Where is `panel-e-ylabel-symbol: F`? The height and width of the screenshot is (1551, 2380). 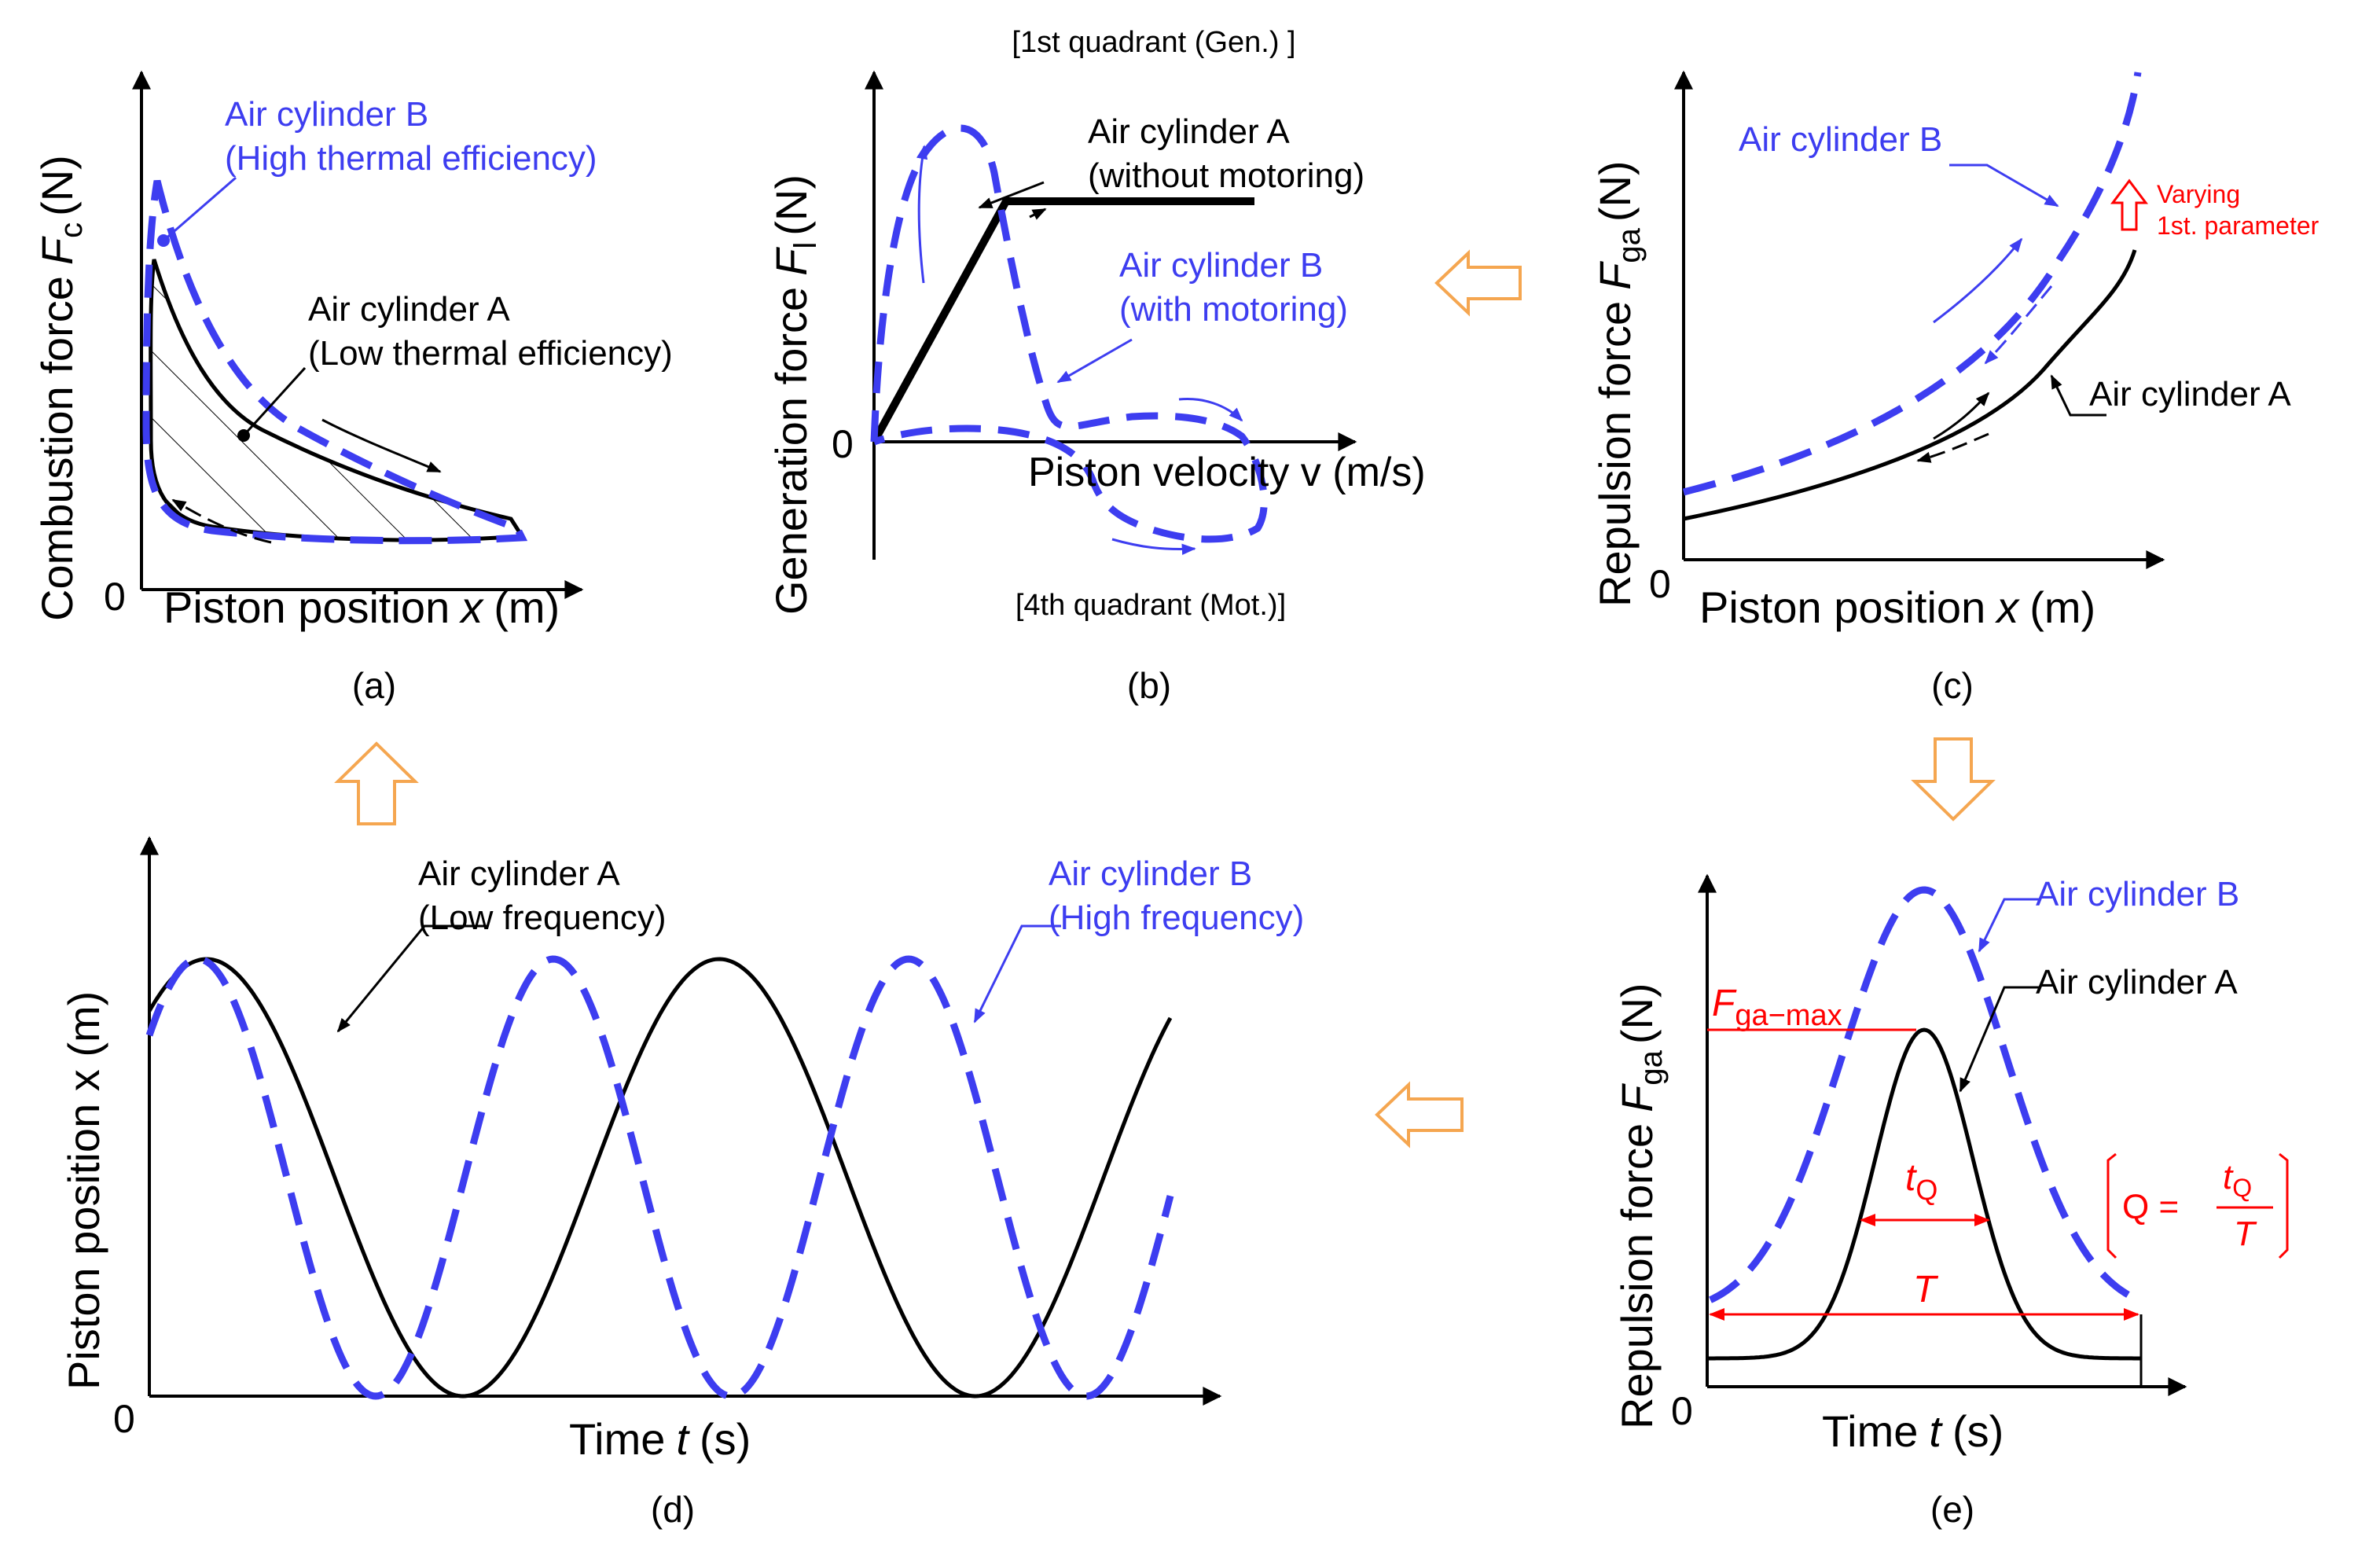 panel-e-ylabel-symbol: F is located at coordinates (1637, 1097).